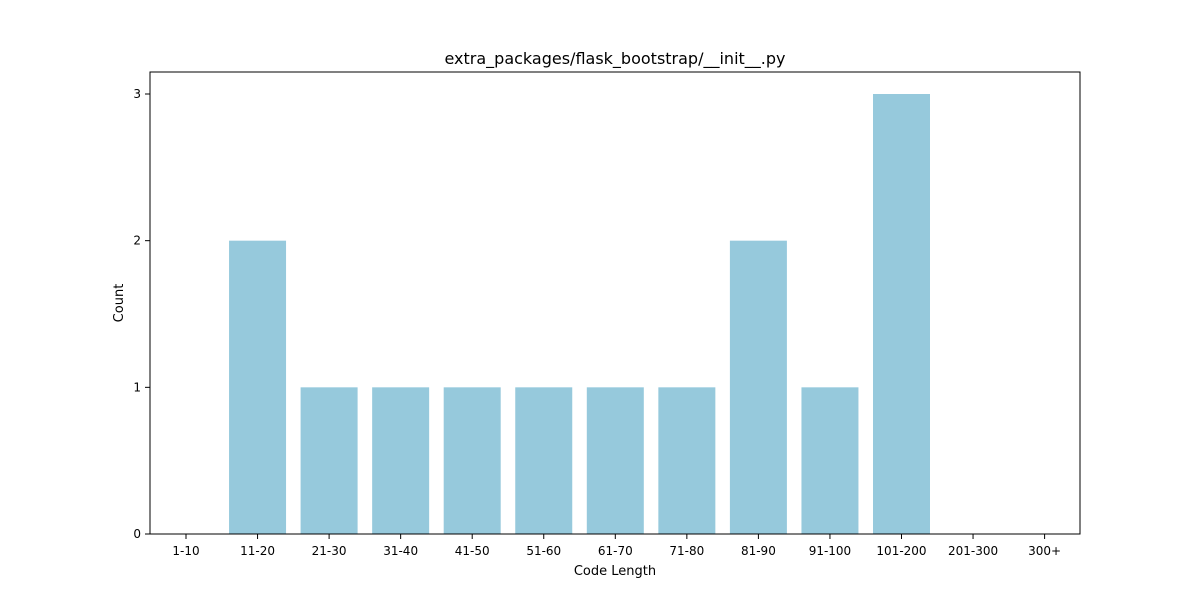 This screenshot has width=1200, height=604. Describe the element at coordinates (615, 571) in the screenshot. I see `x-axis-label: Code Length` at that location.